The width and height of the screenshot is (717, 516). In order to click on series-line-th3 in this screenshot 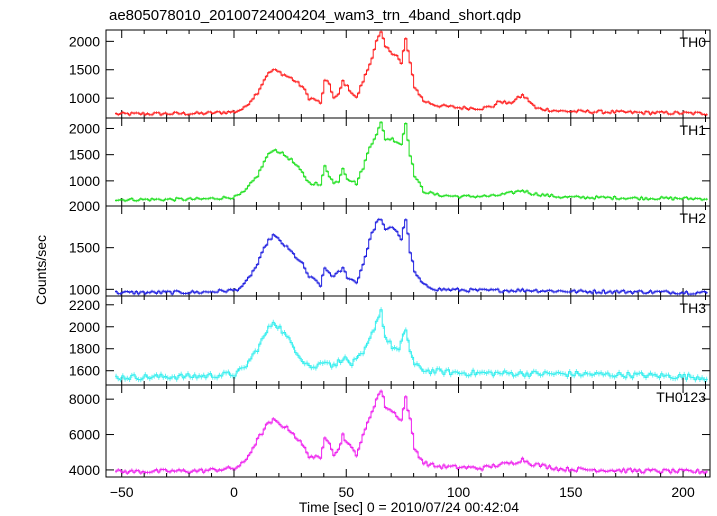, I will do `click(411, 345)`.